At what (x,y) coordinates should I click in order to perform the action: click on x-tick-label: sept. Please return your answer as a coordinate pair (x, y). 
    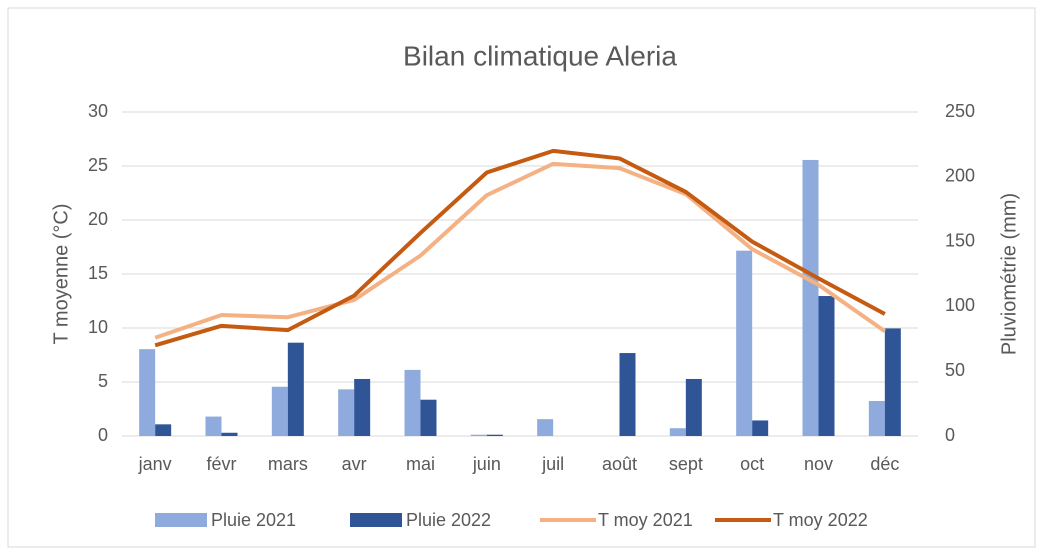
    Looking at the image, I should click on (686, 464).